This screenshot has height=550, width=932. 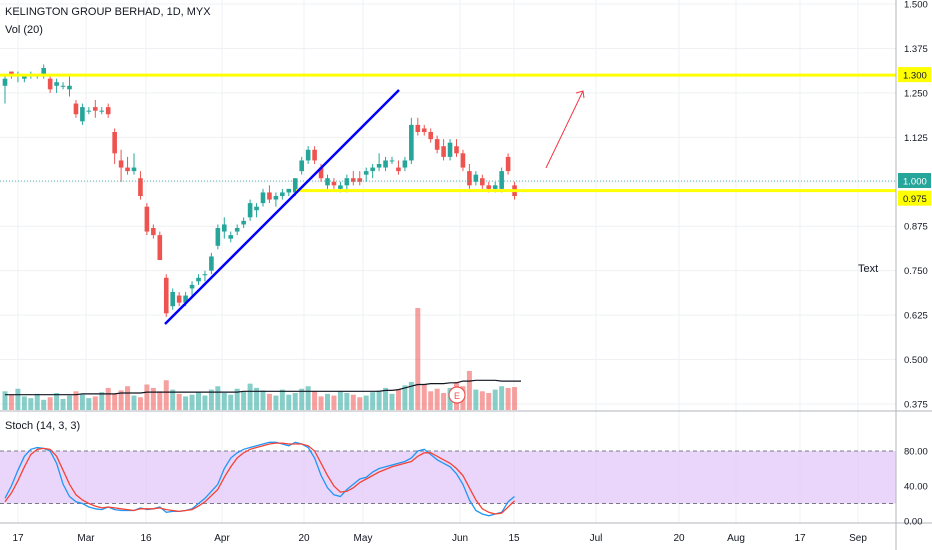 I want to click on stoch-panel, so click(x=448, y=479).